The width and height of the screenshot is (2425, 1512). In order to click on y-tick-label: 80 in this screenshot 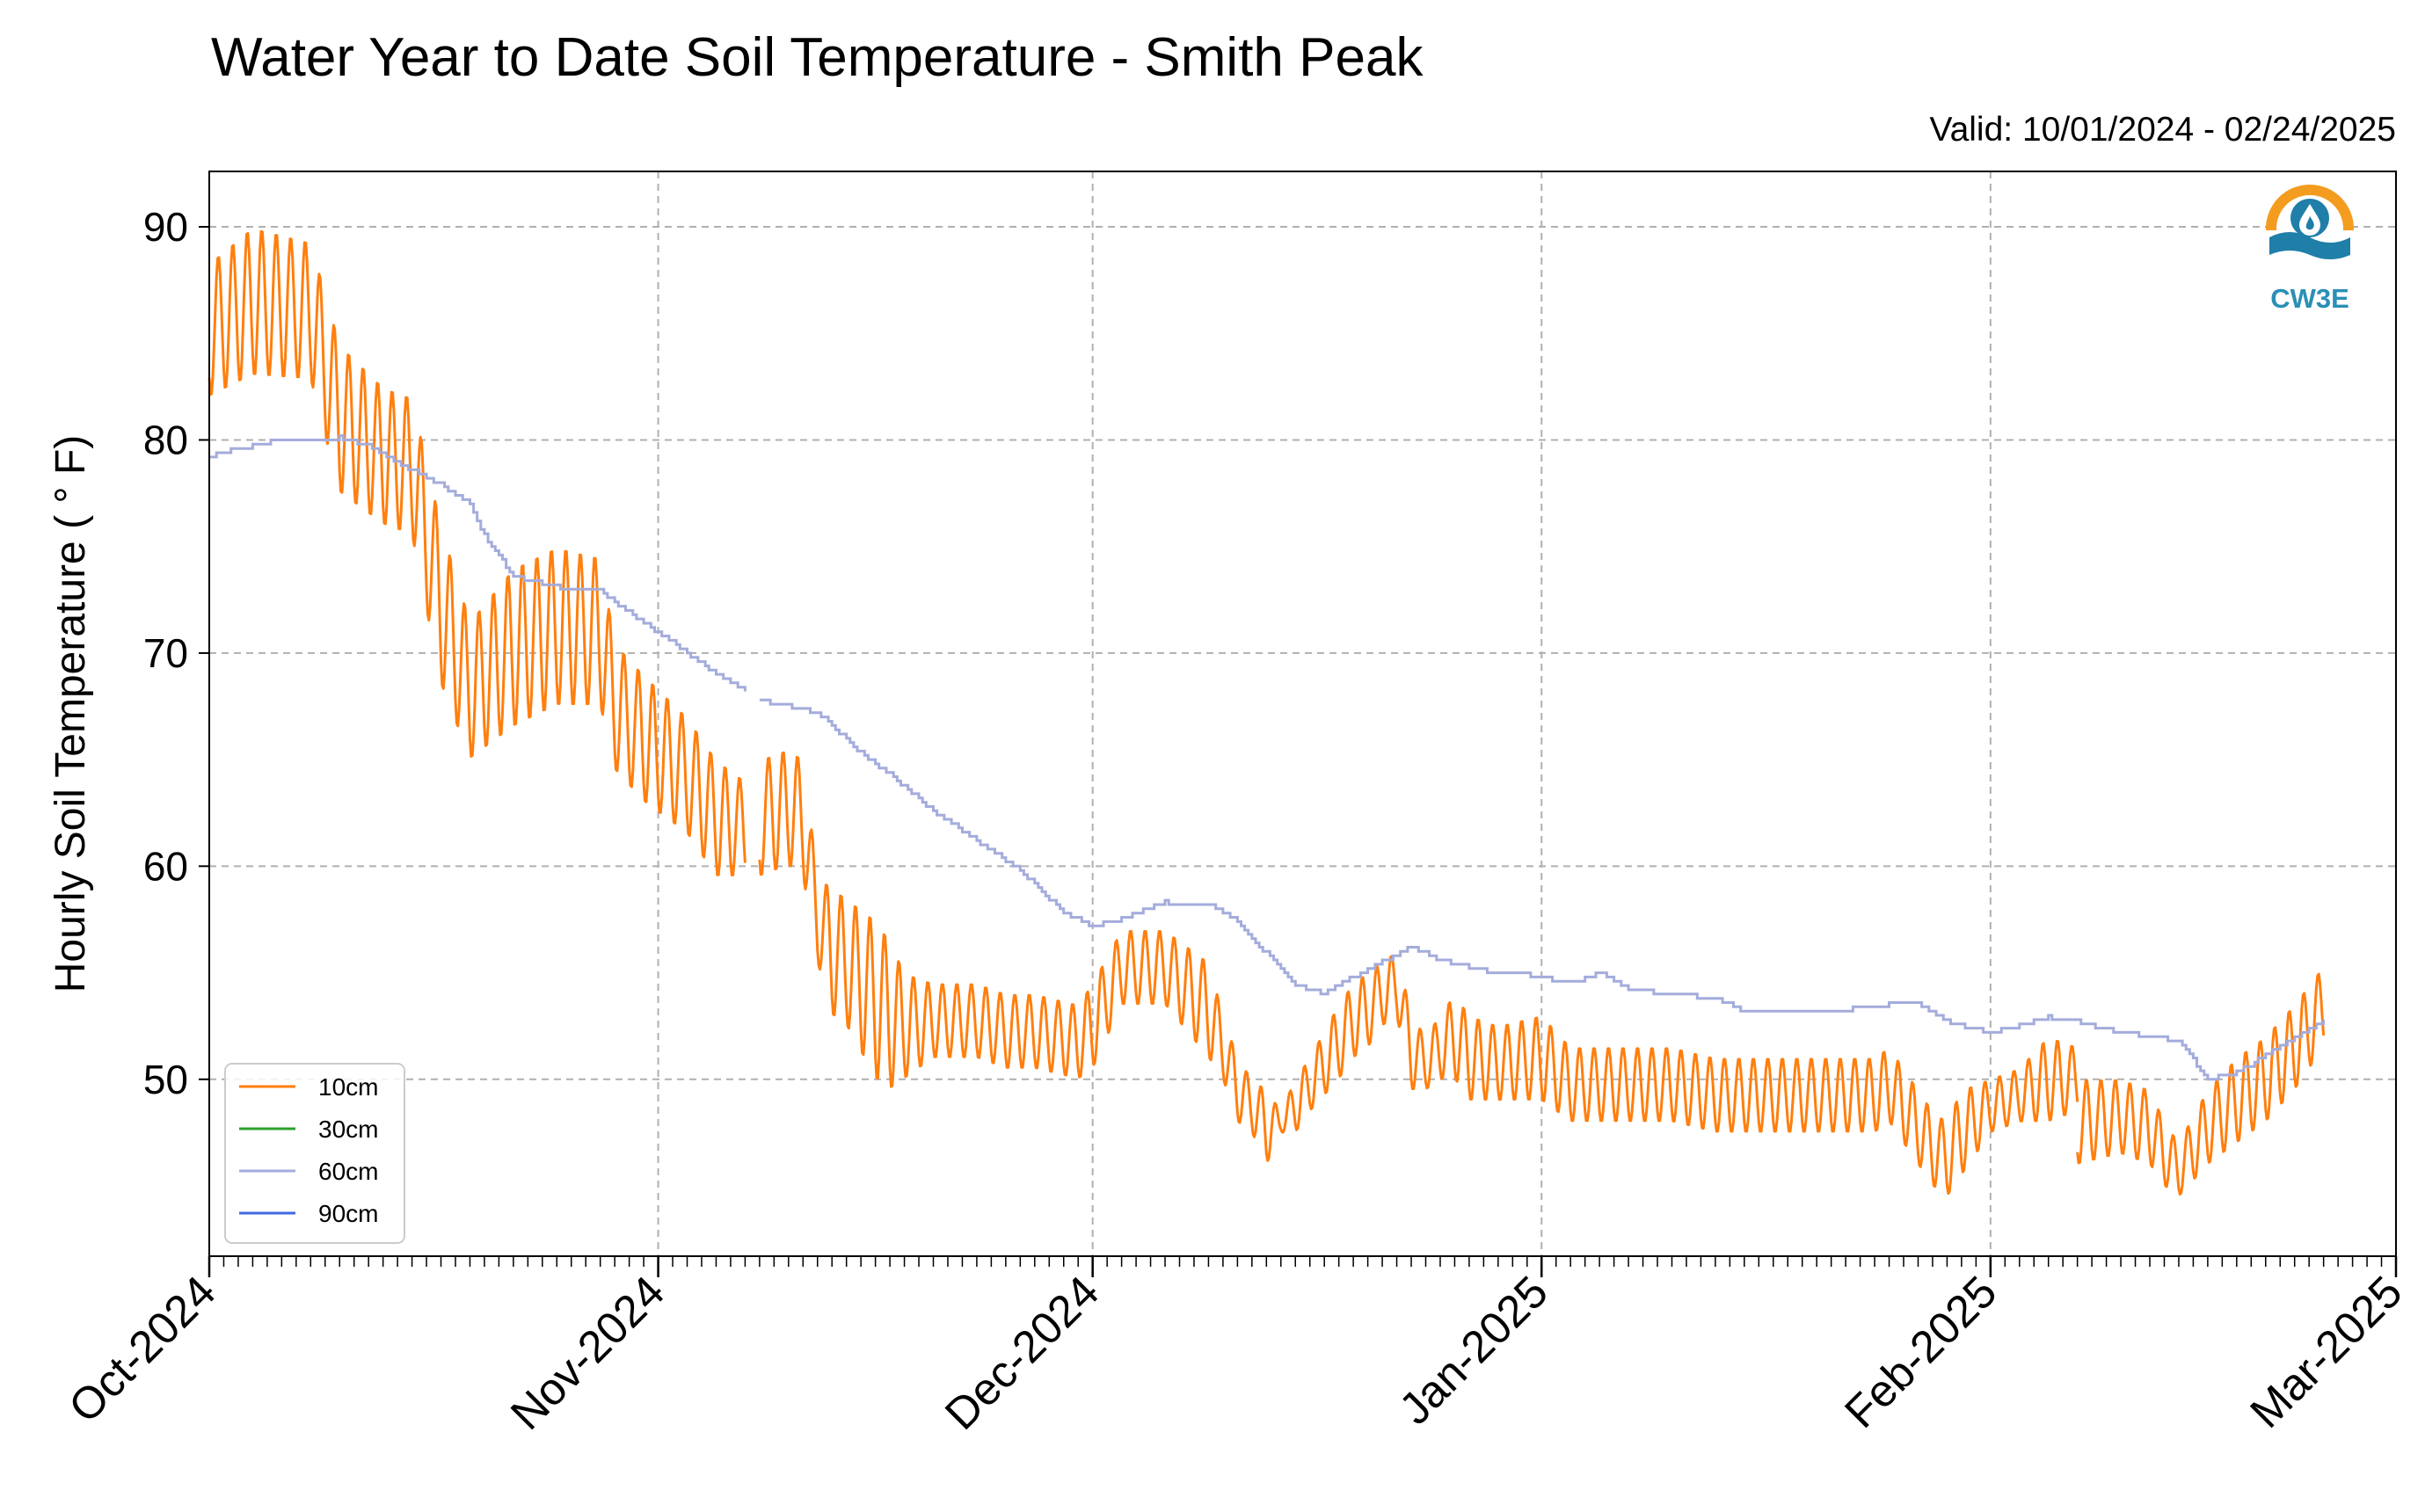, I will do `click(165, 440)`.